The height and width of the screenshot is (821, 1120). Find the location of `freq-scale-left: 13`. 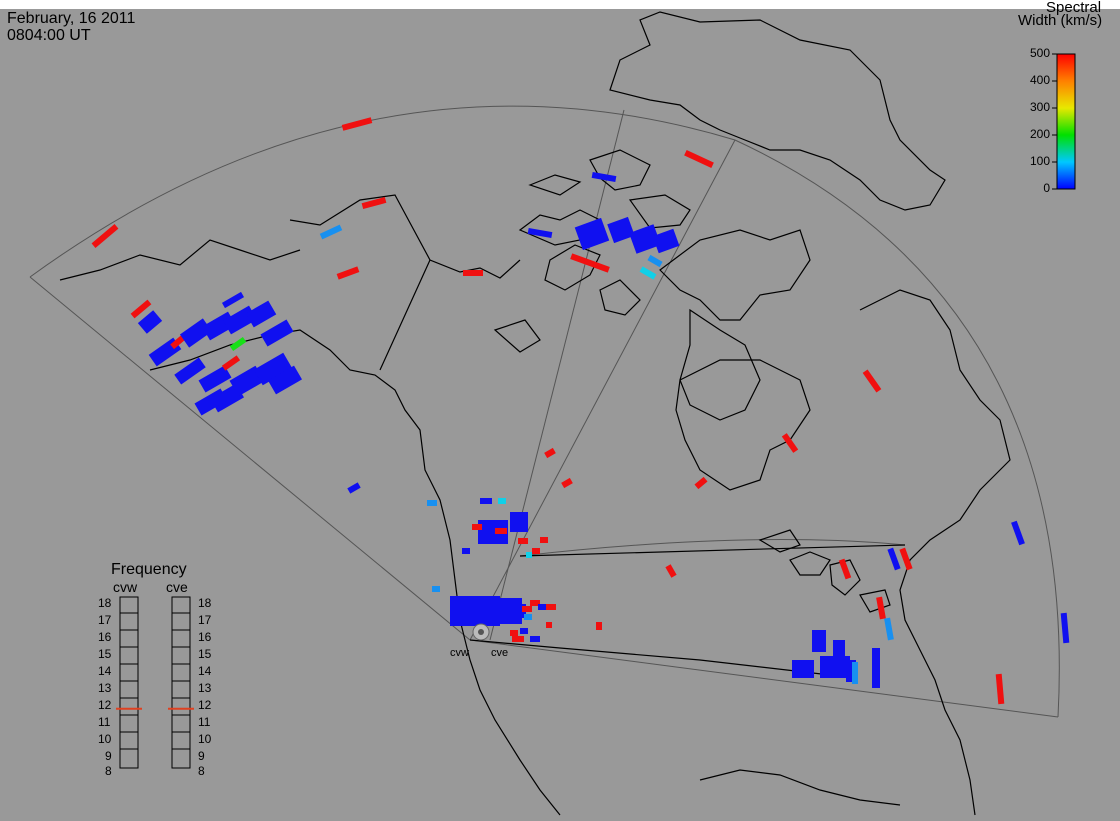

freq-scale-left: 13 is located at coordinates (105, 688).